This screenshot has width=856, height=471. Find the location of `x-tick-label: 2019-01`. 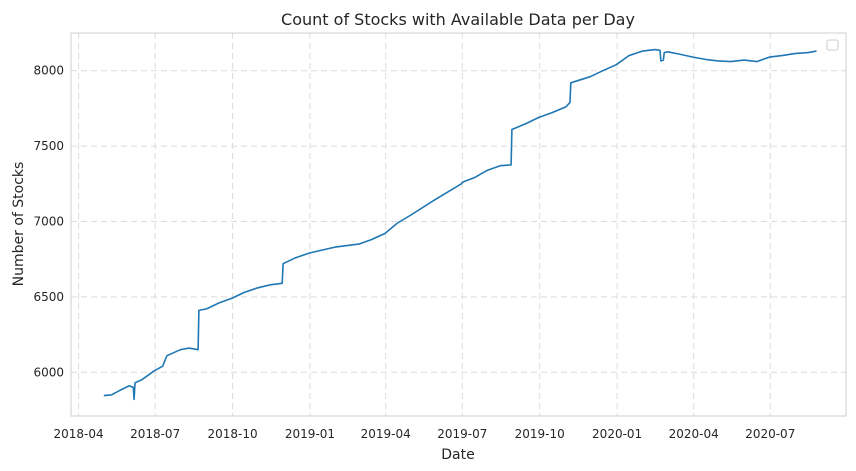

x-tick-label: 2019-01 is located at coordinates (310, 434).